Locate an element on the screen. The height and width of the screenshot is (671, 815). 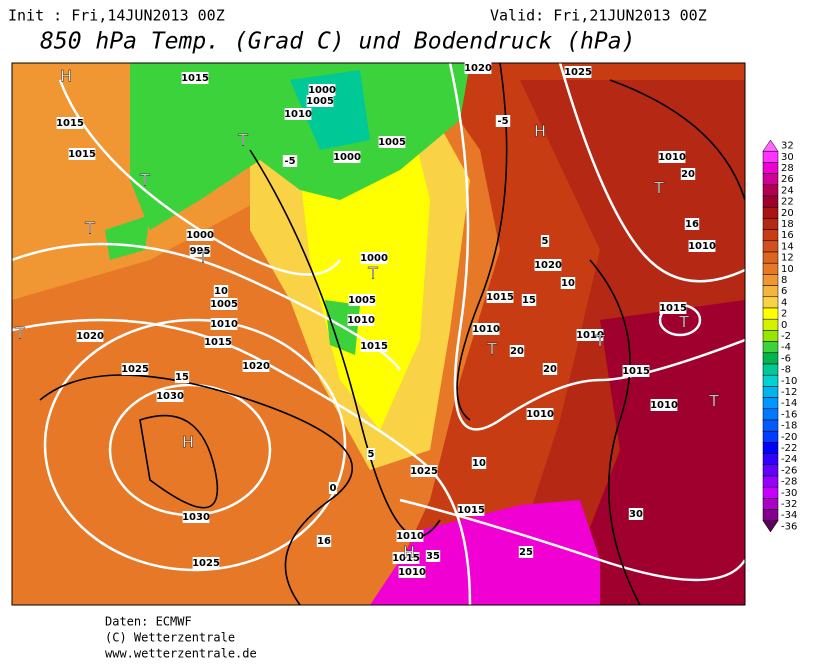
map-label: 5 is located at coordinates (371, 454).